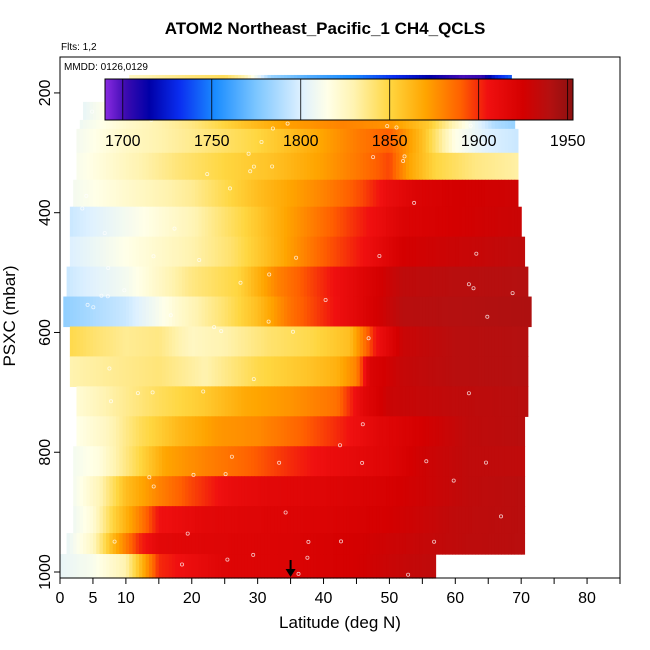 The height and width of the screenshot is (650, 650). I want to click on flights-label: Flts: 1,2, so click(79, 47).